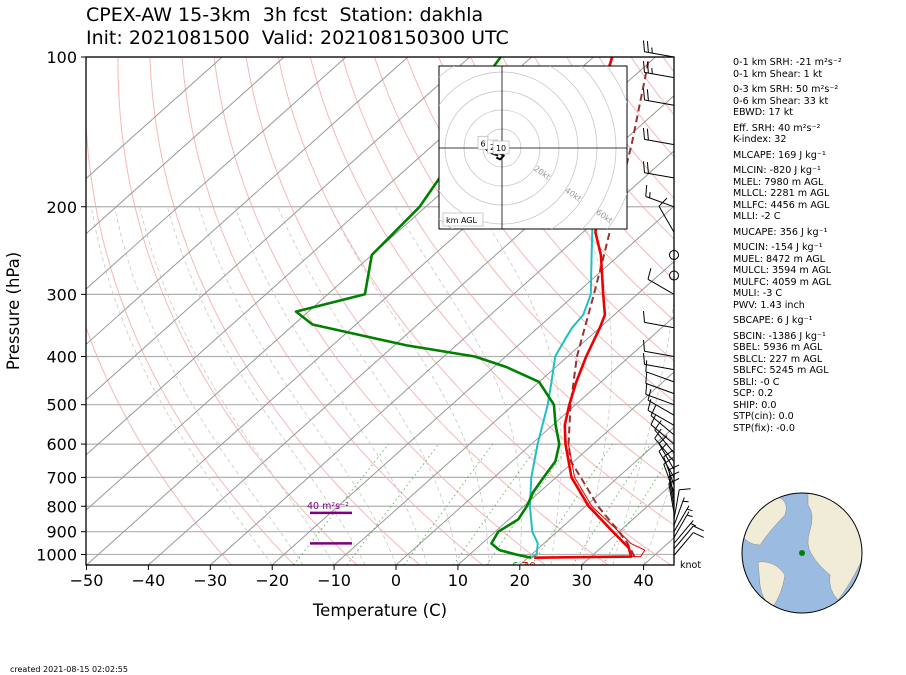  What do you see at coordinates (643, 580) in the screenshot?
I see `x-tick-label: 40` at bounding box center [643, 580].